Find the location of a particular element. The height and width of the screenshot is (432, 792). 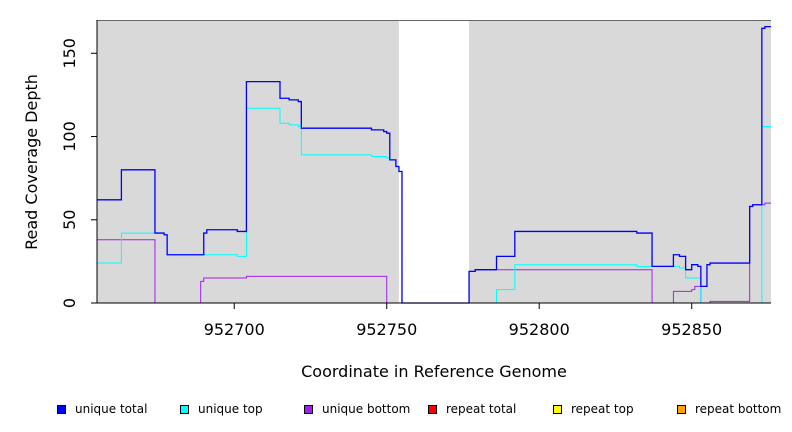

y-tick-label: 0 is located at coordinates (69, 303).